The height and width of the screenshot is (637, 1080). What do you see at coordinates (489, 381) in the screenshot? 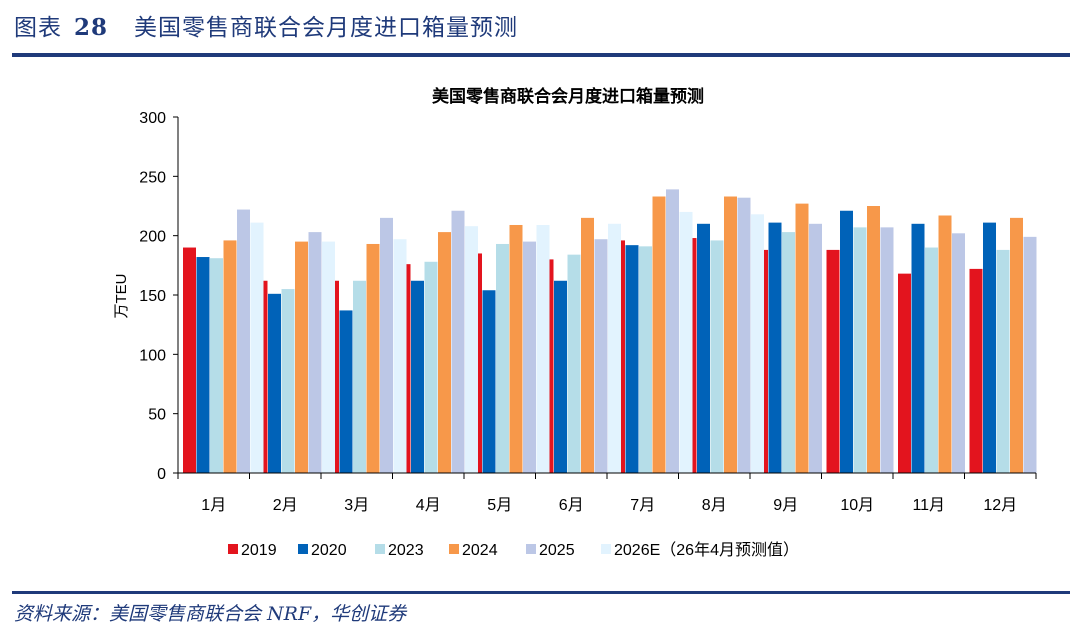
I see `bar-2020-5月` at bounding box center [489, 381].